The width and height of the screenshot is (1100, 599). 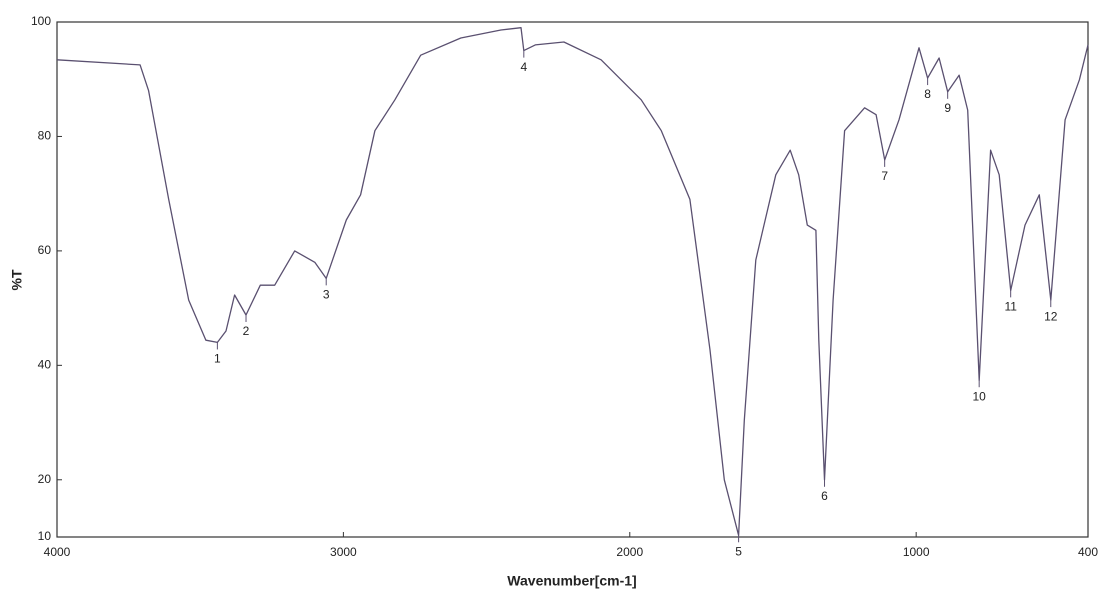 What do you see at coordinates (1010, 307) in the screenshot?
I see `peak-label: 11` at bounding box center [1010, 307].